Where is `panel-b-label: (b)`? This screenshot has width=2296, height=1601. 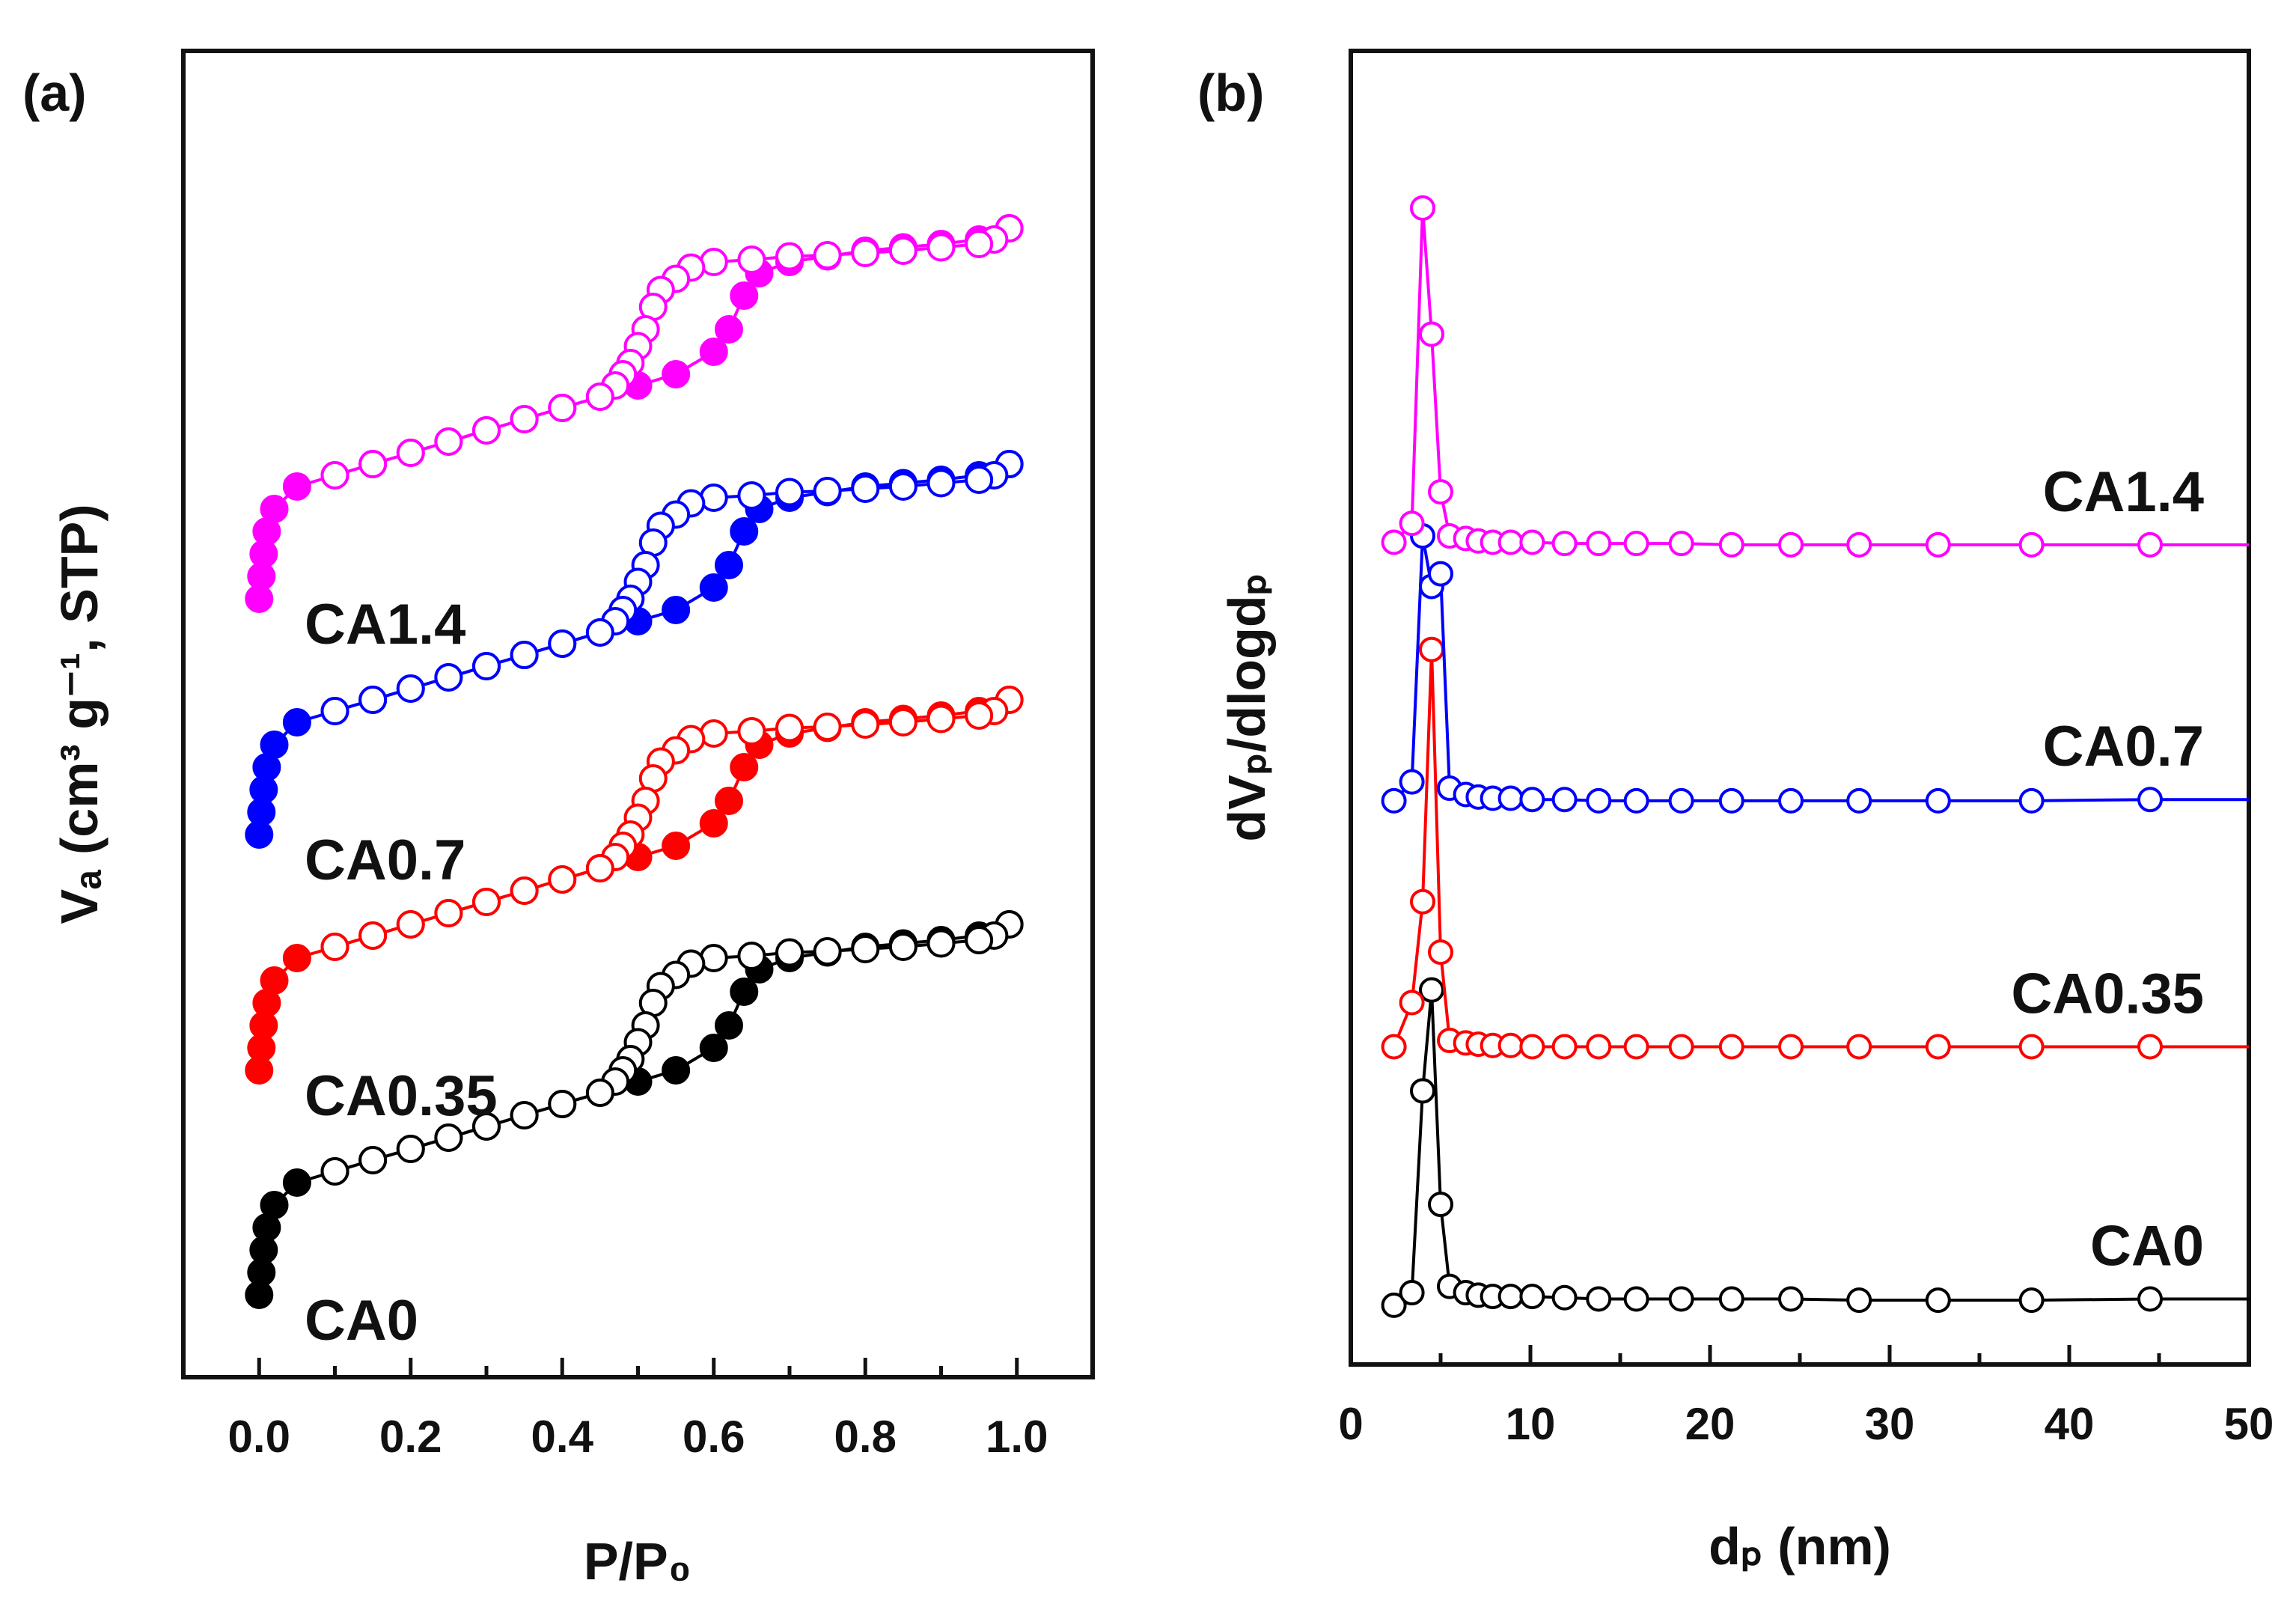 panel-b-label: (b) is located at coordinates (1230, 93).